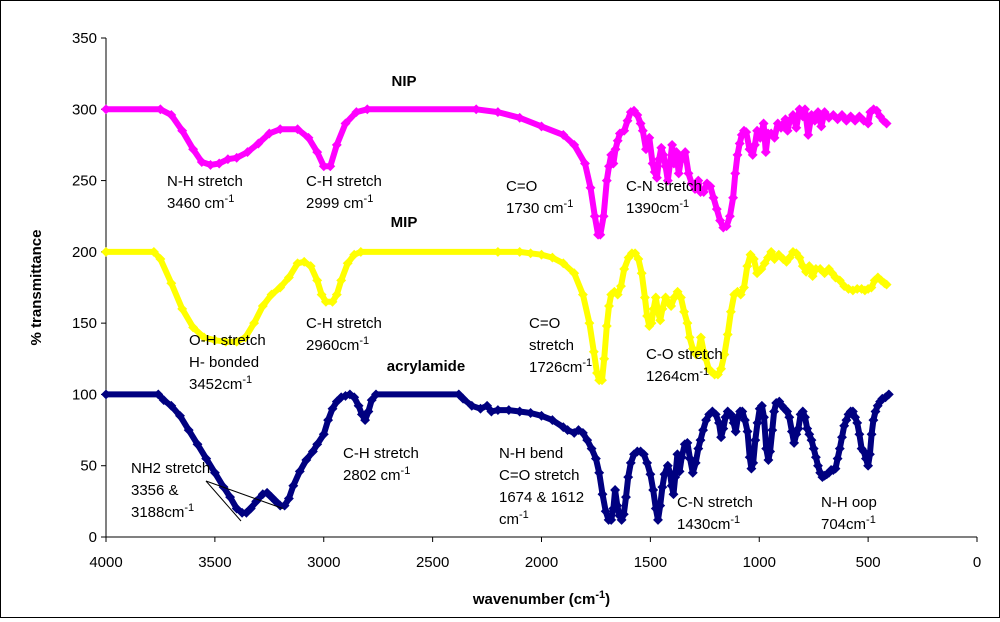 This screenshot has height=622, width=1000. I want to click on series-label-nip: NIP, so click(403, 81).